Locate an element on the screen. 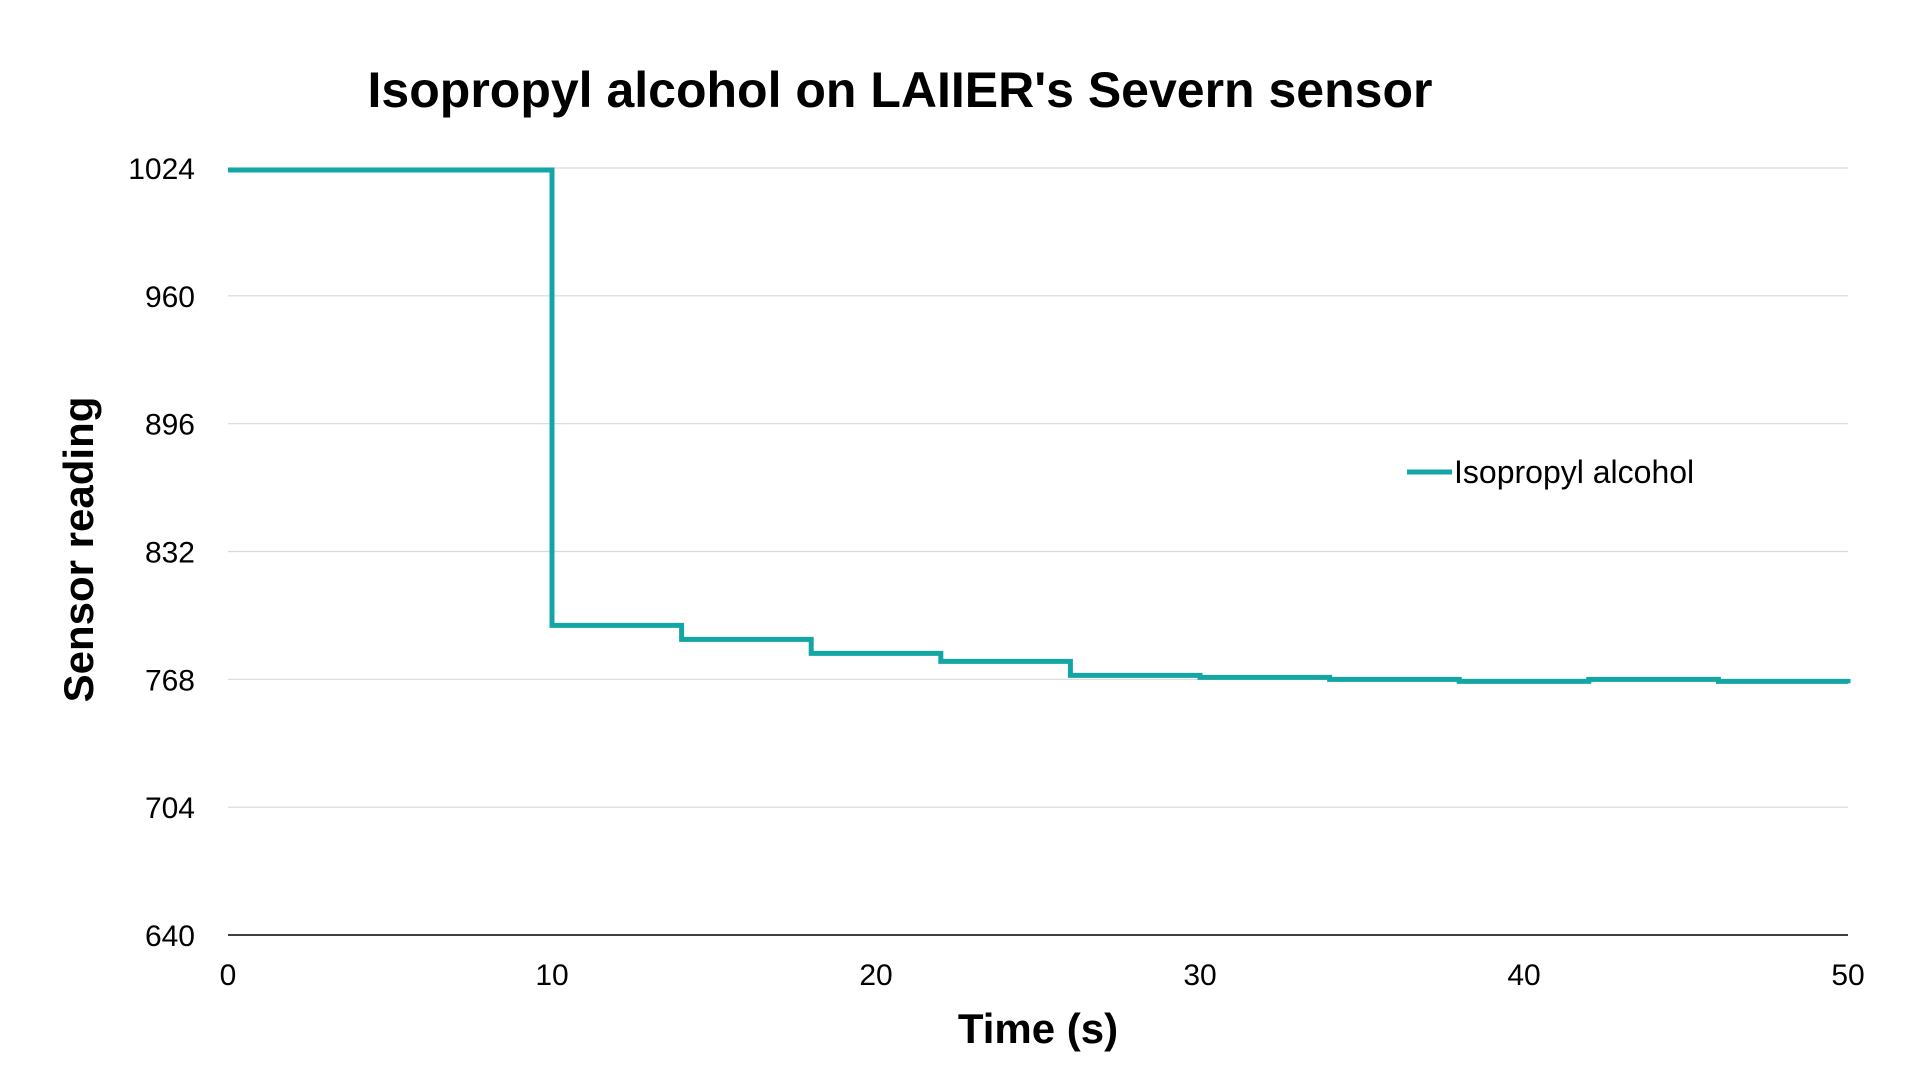 Image resolution: width=1920 pixels, height=1080 pixels. legend-label: Isopropyl alcohol is located at coordinates (1574, 472).